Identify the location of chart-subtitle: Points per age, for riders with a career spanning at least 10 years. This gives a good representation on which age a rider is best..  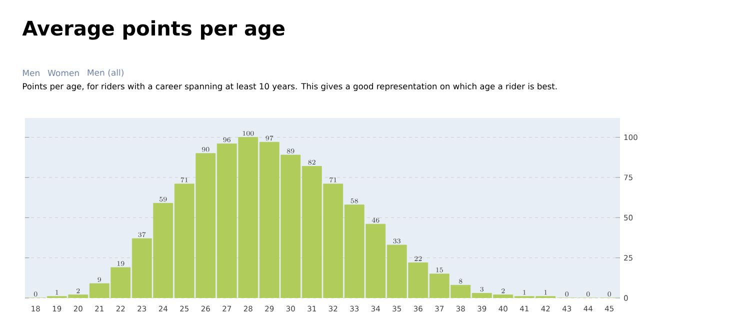
(290, 87).